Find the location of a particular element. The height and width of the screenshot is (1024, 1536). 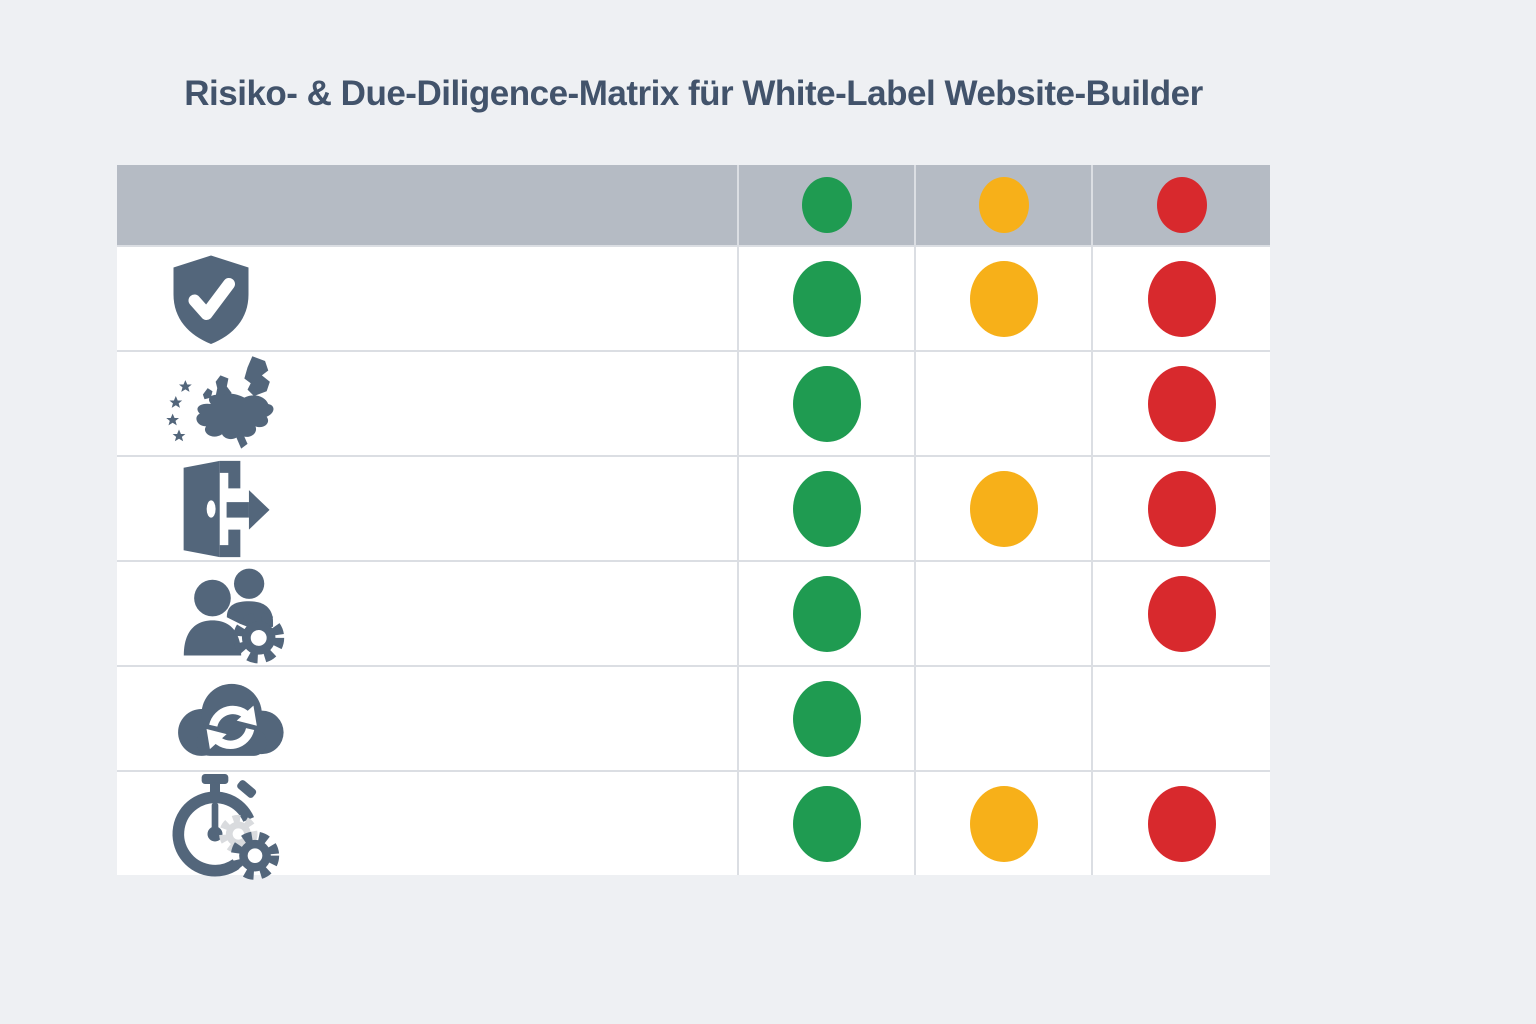

europe-map-icon is located at coordinates (230, 404).